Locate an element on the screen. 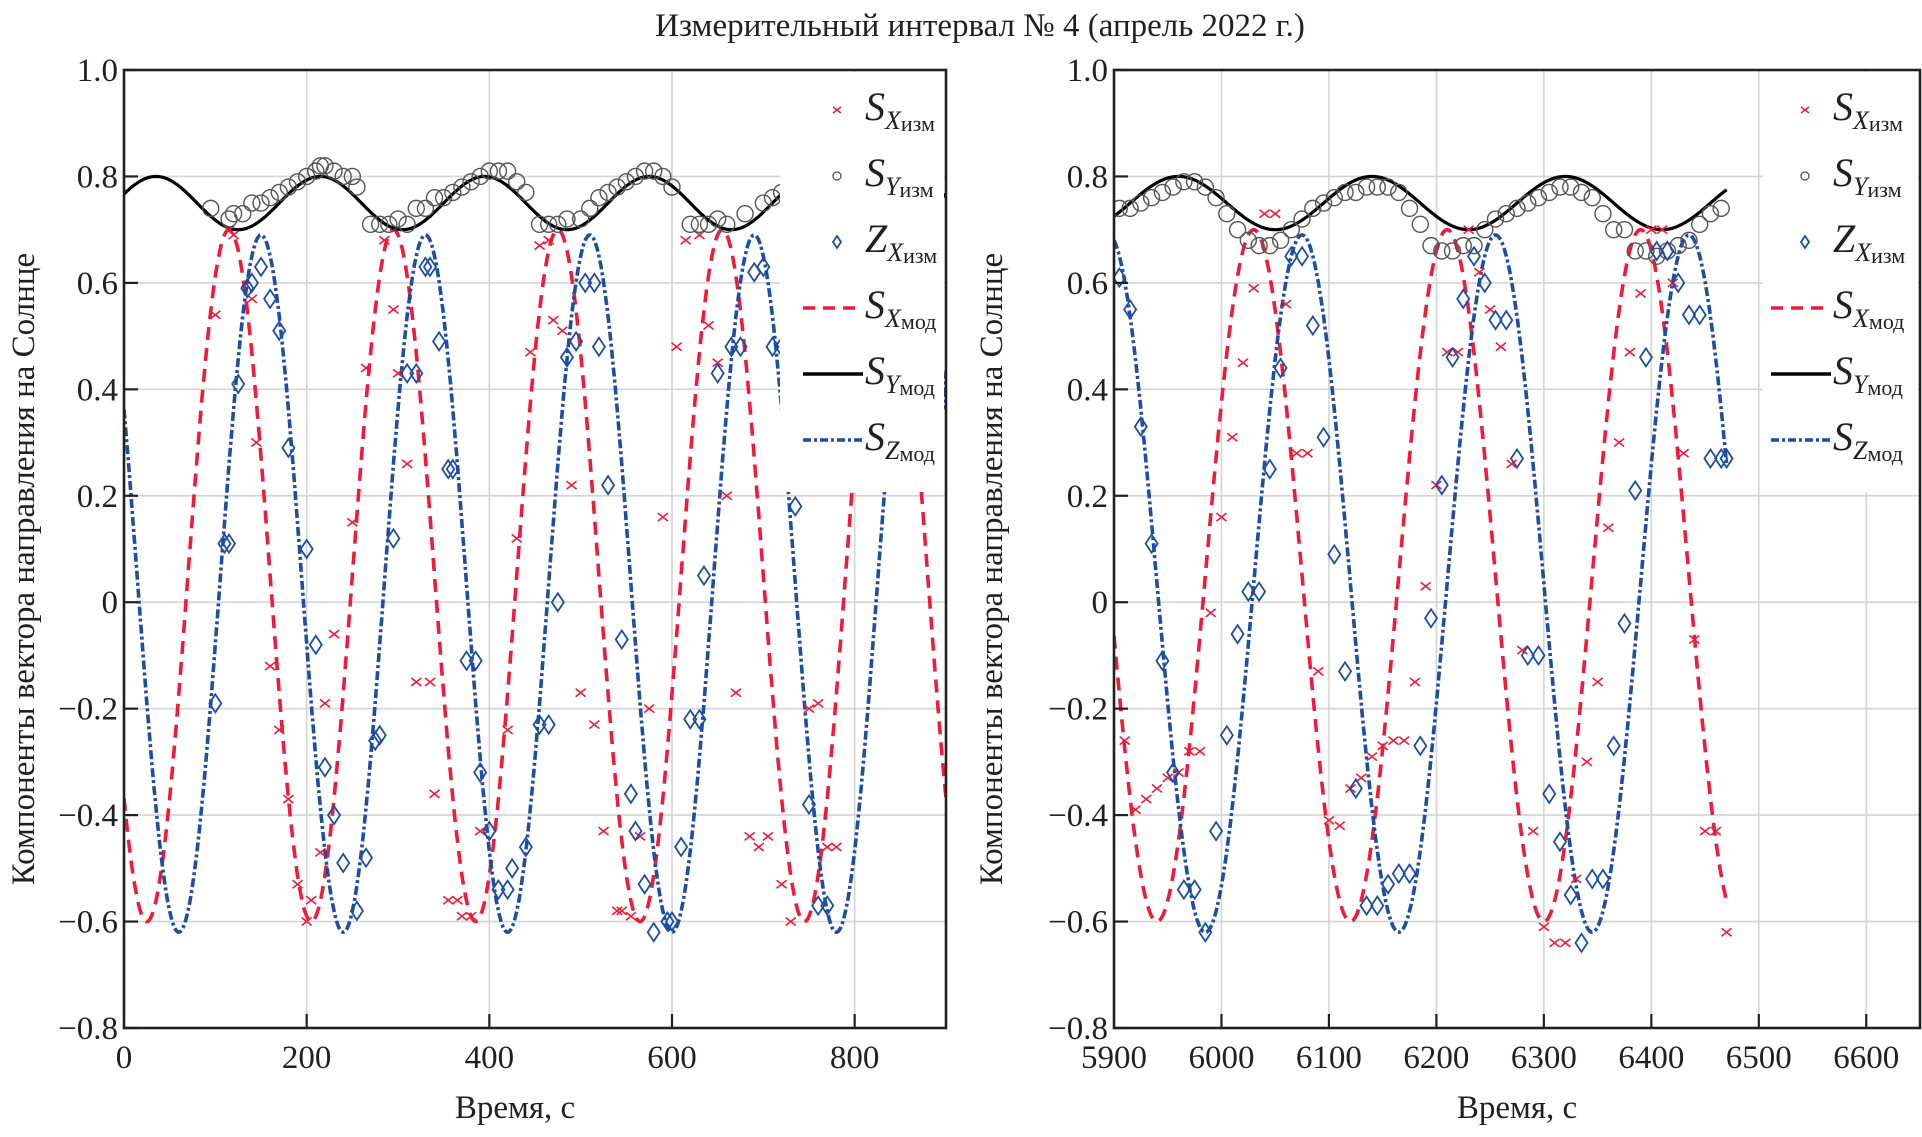  left-ytick-label: 0.6 is located at coordinates (97, 284).